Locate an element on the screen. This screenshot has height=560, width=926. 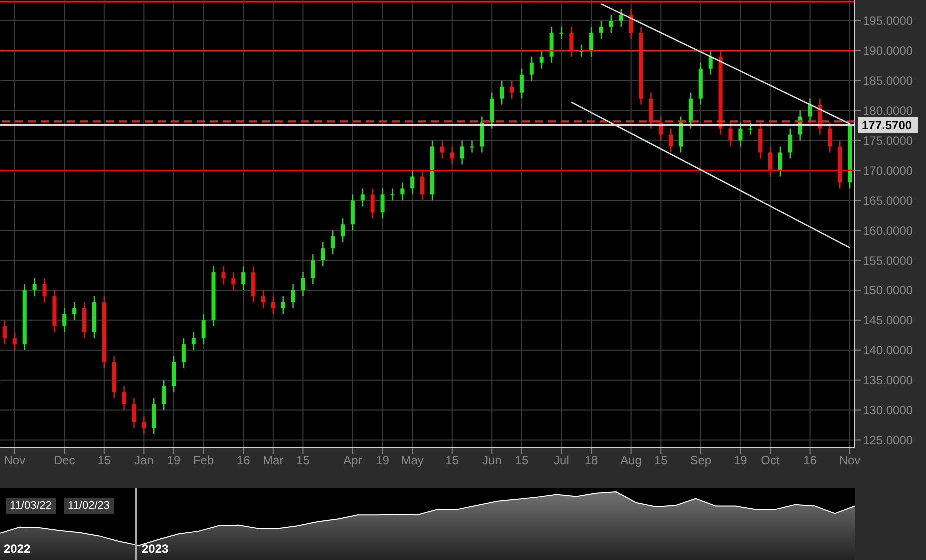
y-tick-label: 195.0000 is located at coordinates (888, 21).